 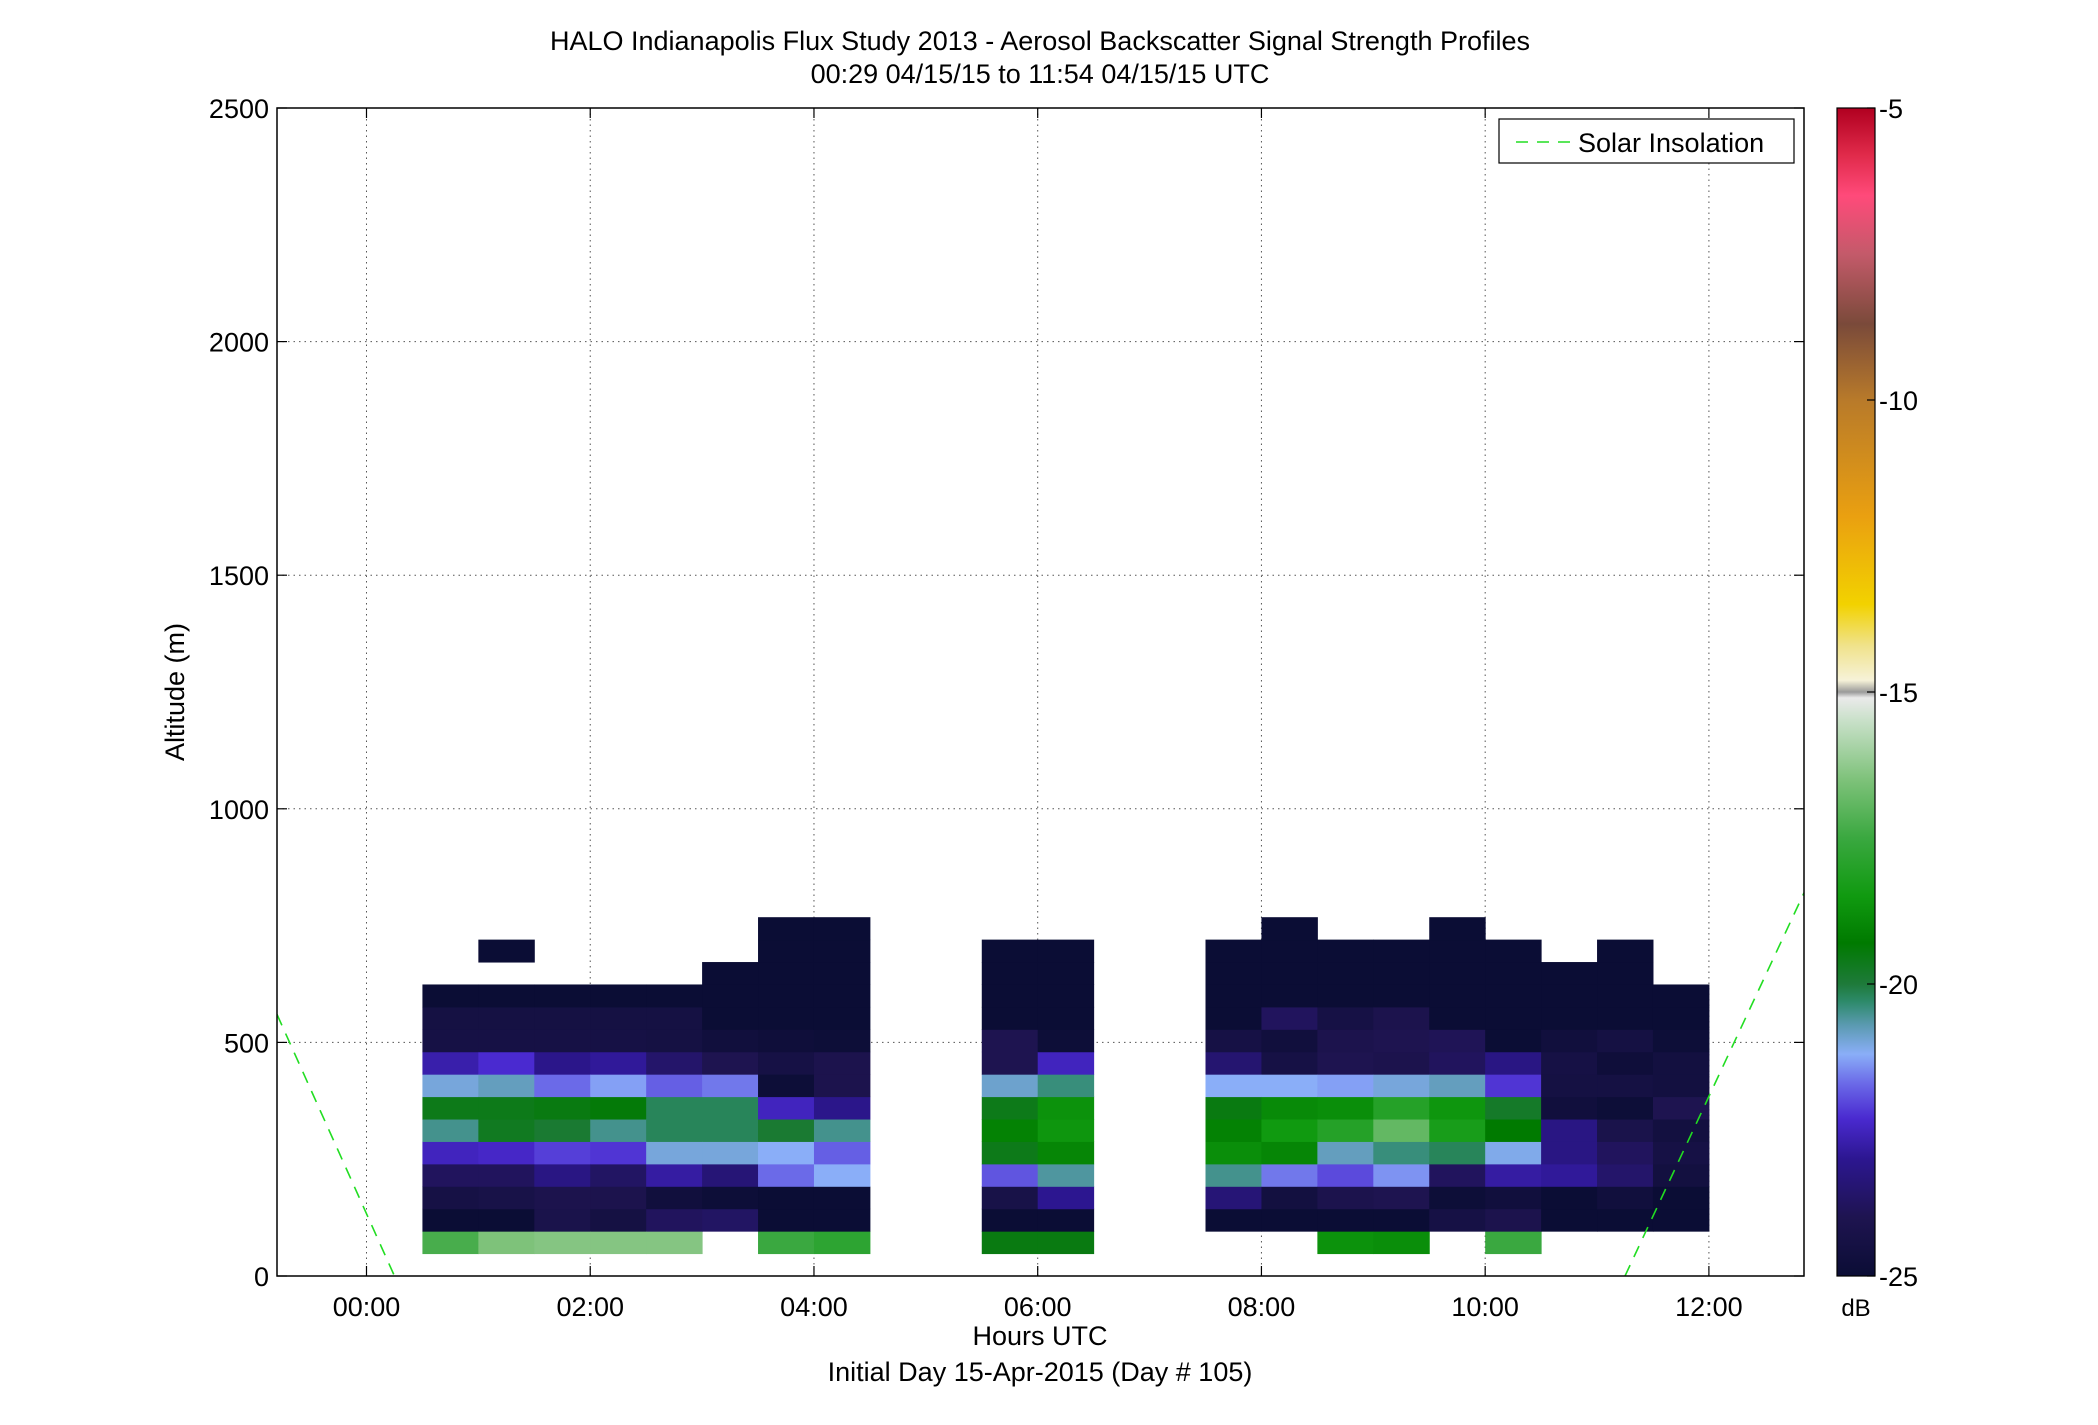 I want to click on x-tick-label: 12:00, so click(x=1709, y=1307).